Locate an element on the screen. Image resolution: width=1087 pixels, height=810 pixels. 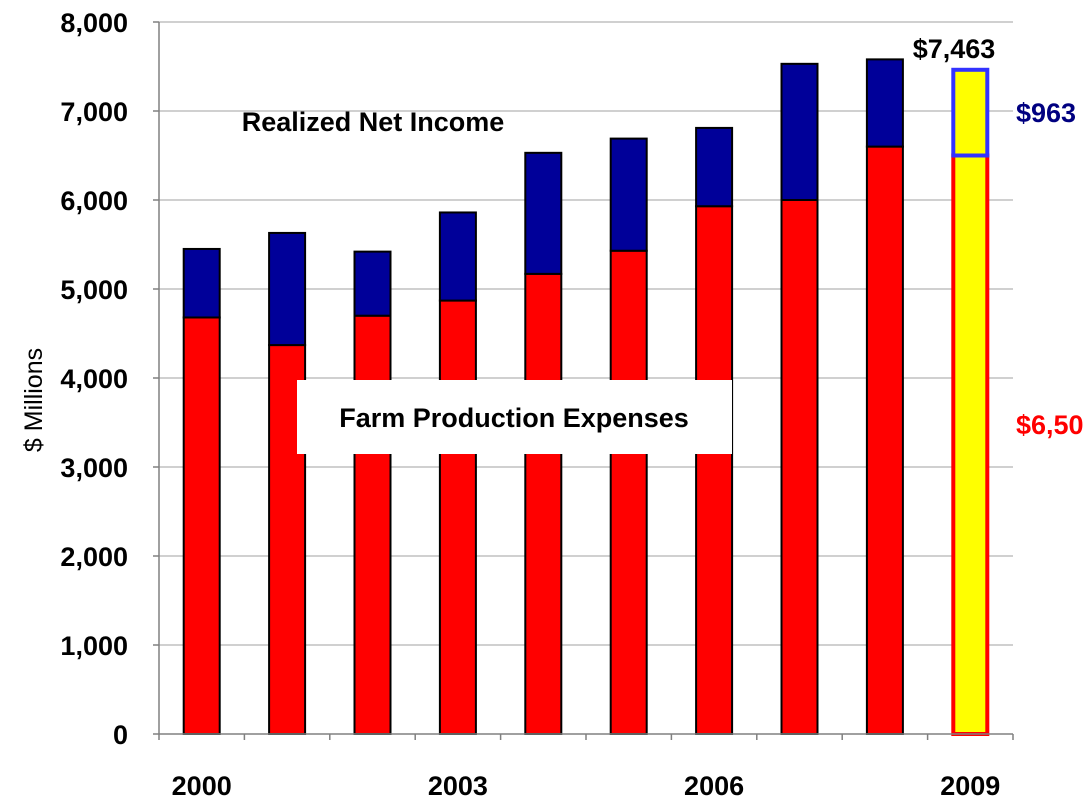
annotation-background is located at coordinates (514, 417).